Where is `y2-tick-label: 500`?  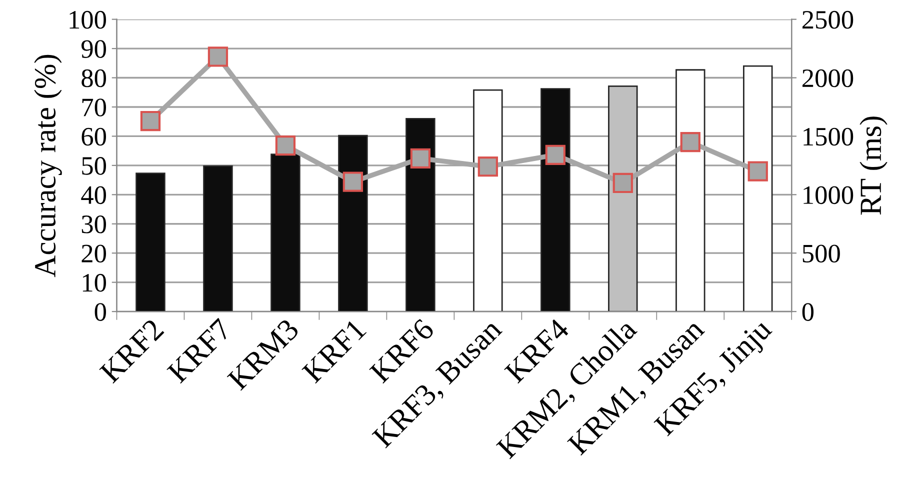
y2-tick-label: 500 is located at coordinates (821, 253).